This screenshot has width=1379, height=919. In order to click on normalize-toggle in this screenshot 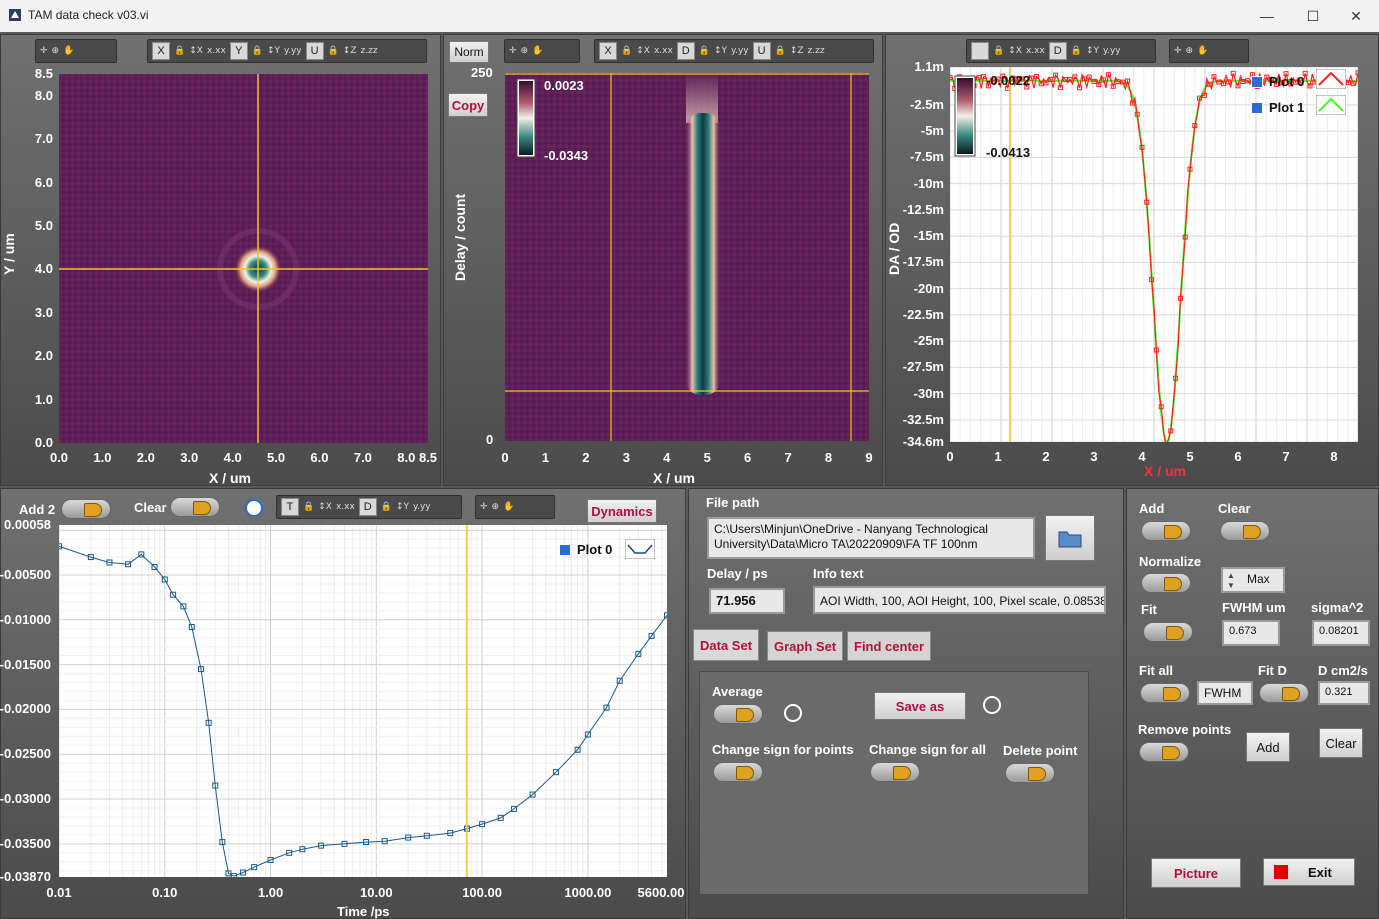, I will do `click(1166, 583)`.